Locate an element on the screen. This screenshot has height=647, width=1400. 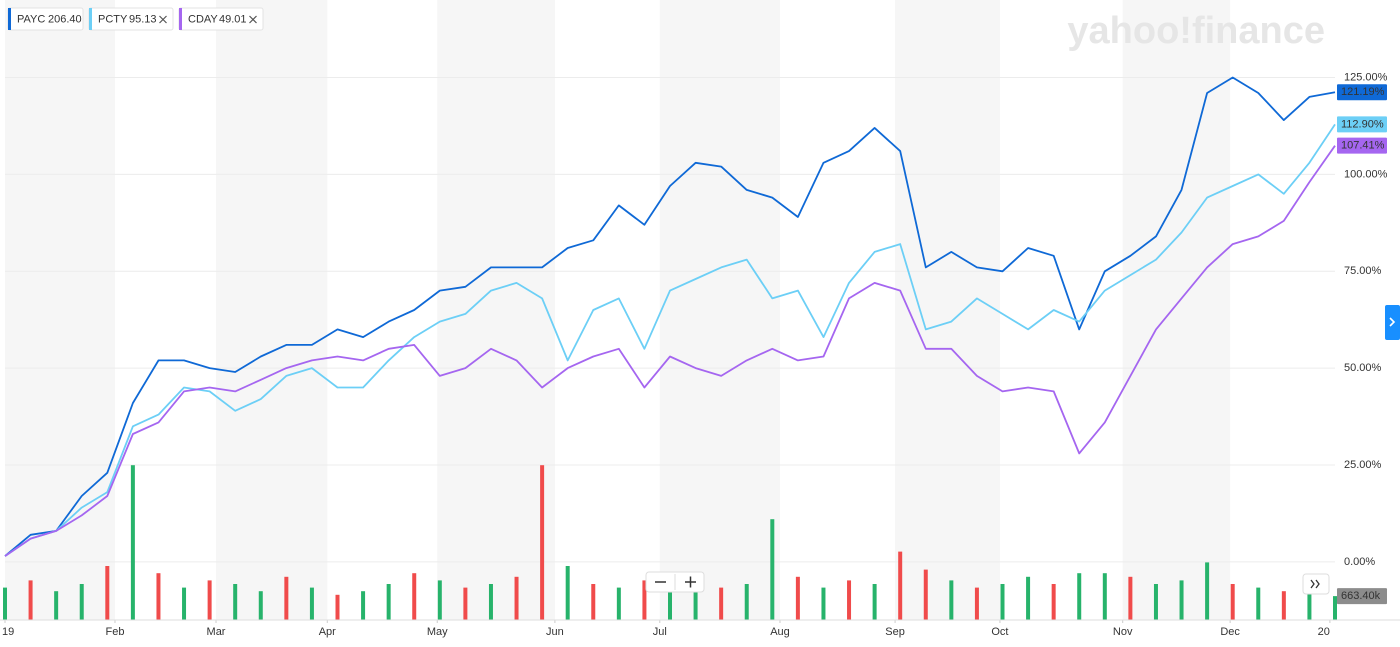
x-tick-label: Jul is located at coordinates (660, 632).